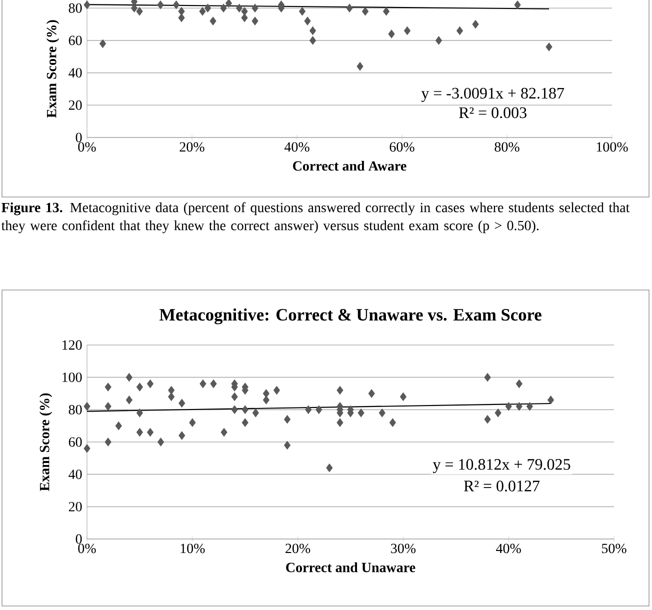  What do you see at coordinates (192, 549) in the screenshot?
I see `x-tick-label: 10%` at bounding box center [192, 549].